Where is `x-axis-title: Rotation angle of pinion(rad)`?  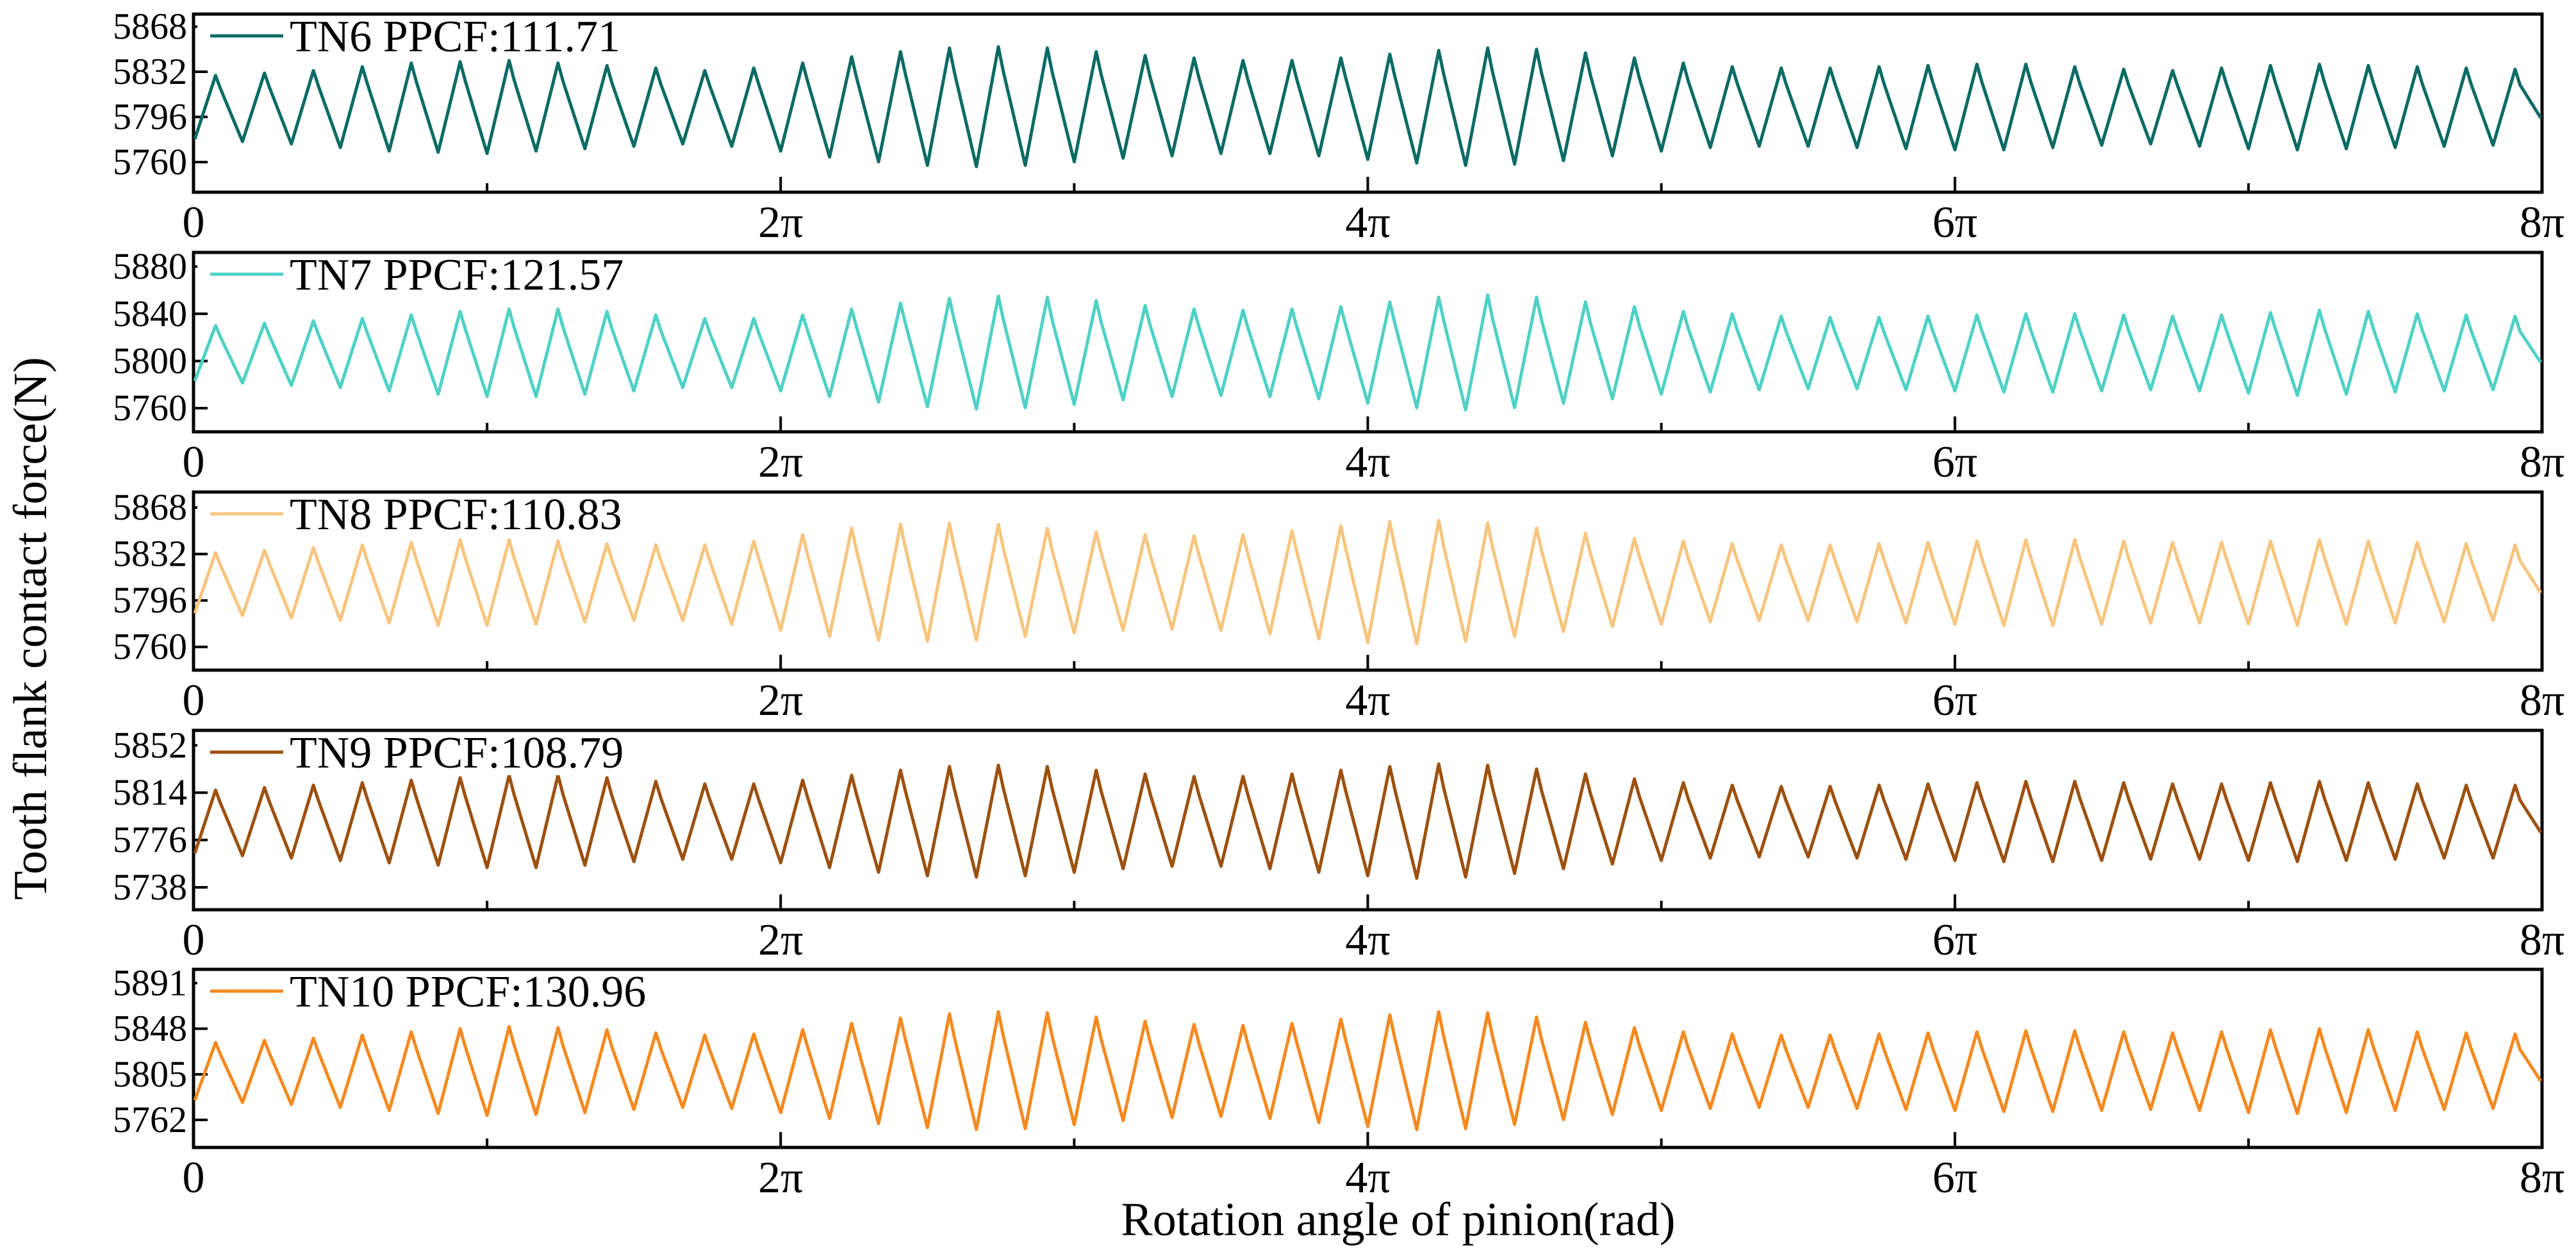
x-axis-title: Rotation angle of pinion(rad) is located at coordinates (1398, 1220).